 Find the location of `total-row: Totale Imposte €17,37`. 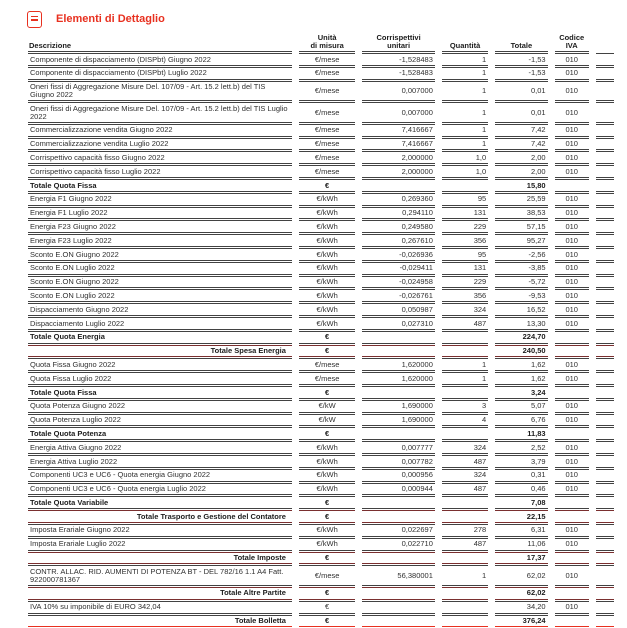

total-row: Totale Imposte €17,37 is located at coordinates (321, 558).